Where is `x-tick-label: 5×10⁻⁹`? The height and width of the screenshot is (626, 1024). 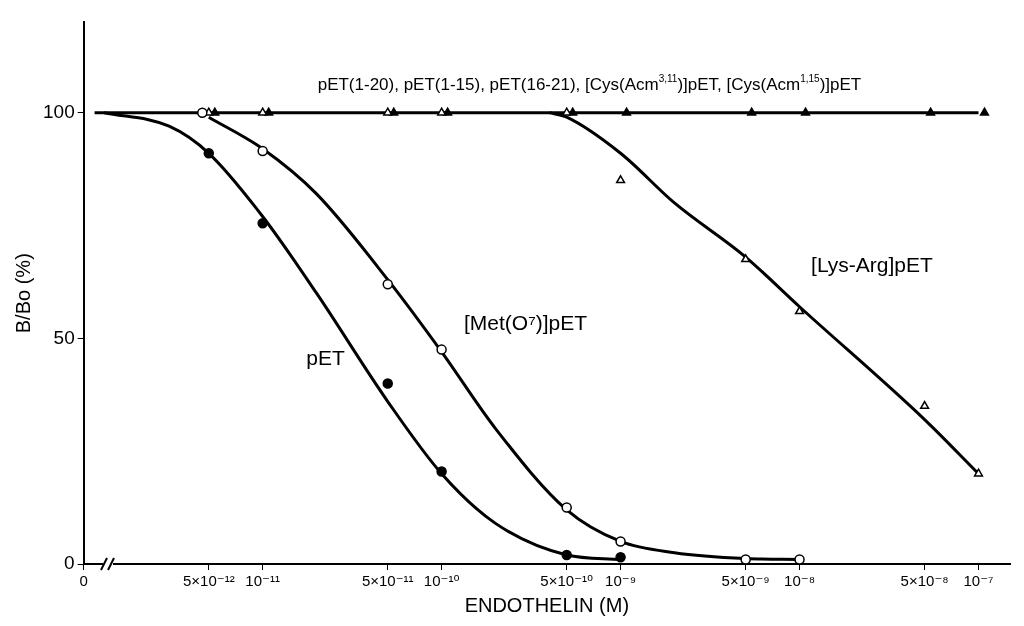
x-tick-label: 5×10⁻⁹ is located at coordinates (745, 581).